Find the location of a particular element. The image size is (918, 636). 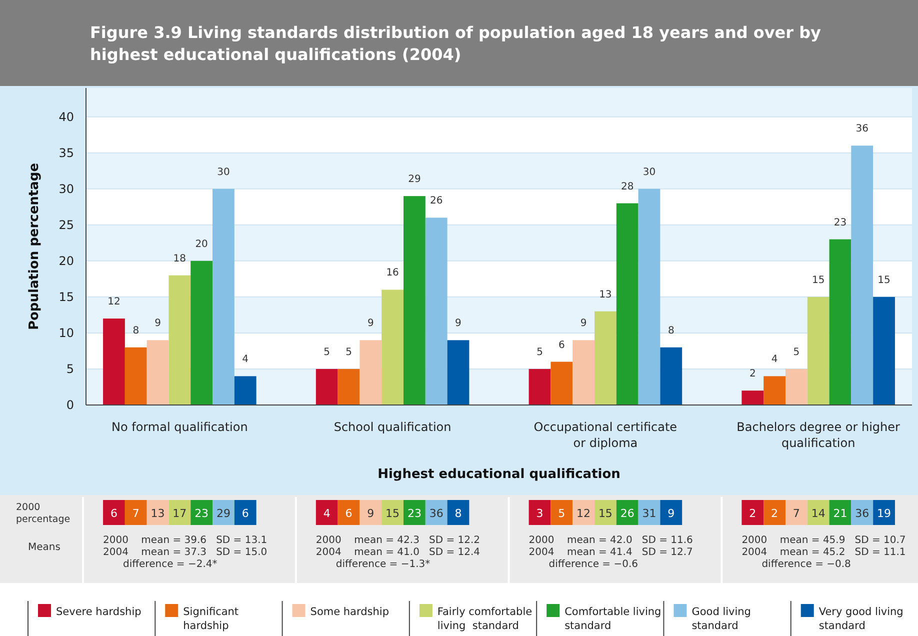

y-tick-label: 10 is located at coordinates (66, 333).